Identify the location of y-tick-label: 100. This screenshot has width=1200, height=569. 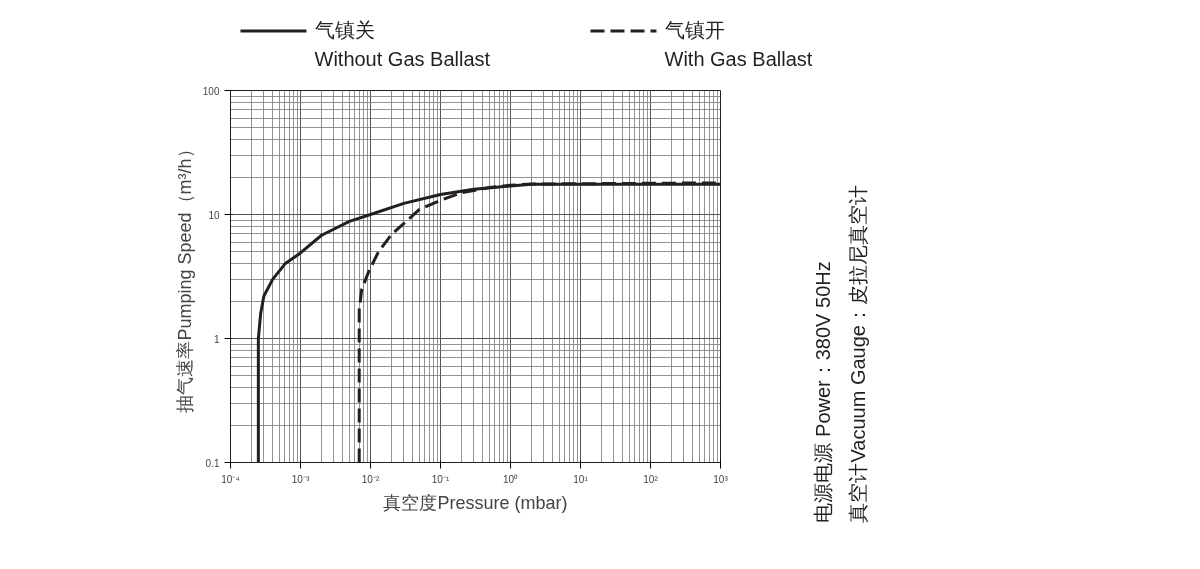
(211, 91).